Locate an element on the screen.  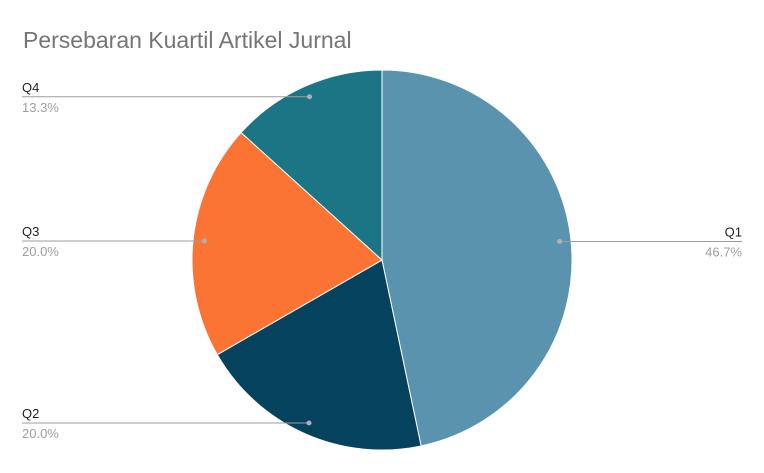
callout-dot-q3 is located at coordinates (204, 241).